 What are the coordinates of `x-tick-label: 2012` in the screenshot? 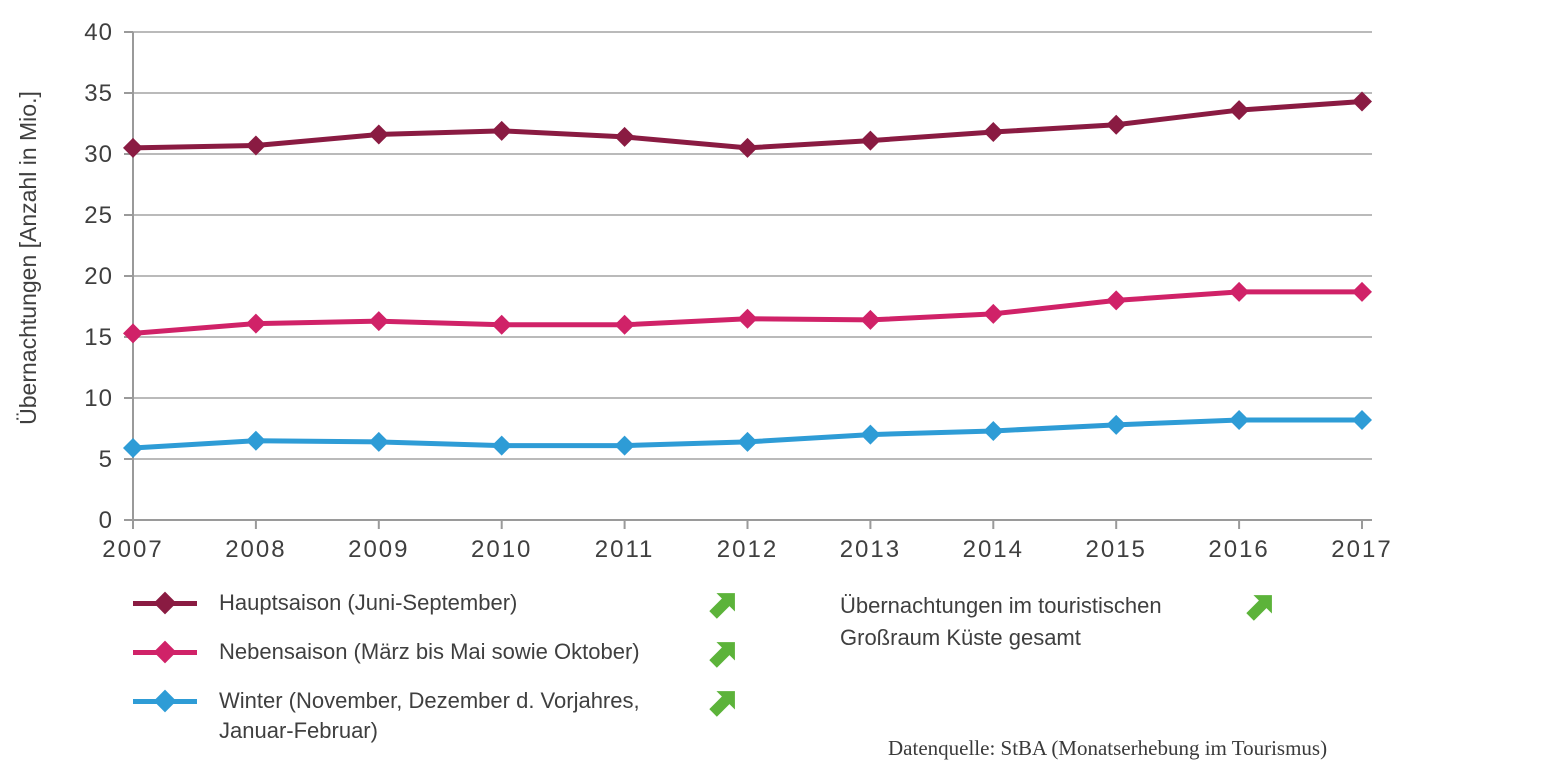 It's located at (747, 549).